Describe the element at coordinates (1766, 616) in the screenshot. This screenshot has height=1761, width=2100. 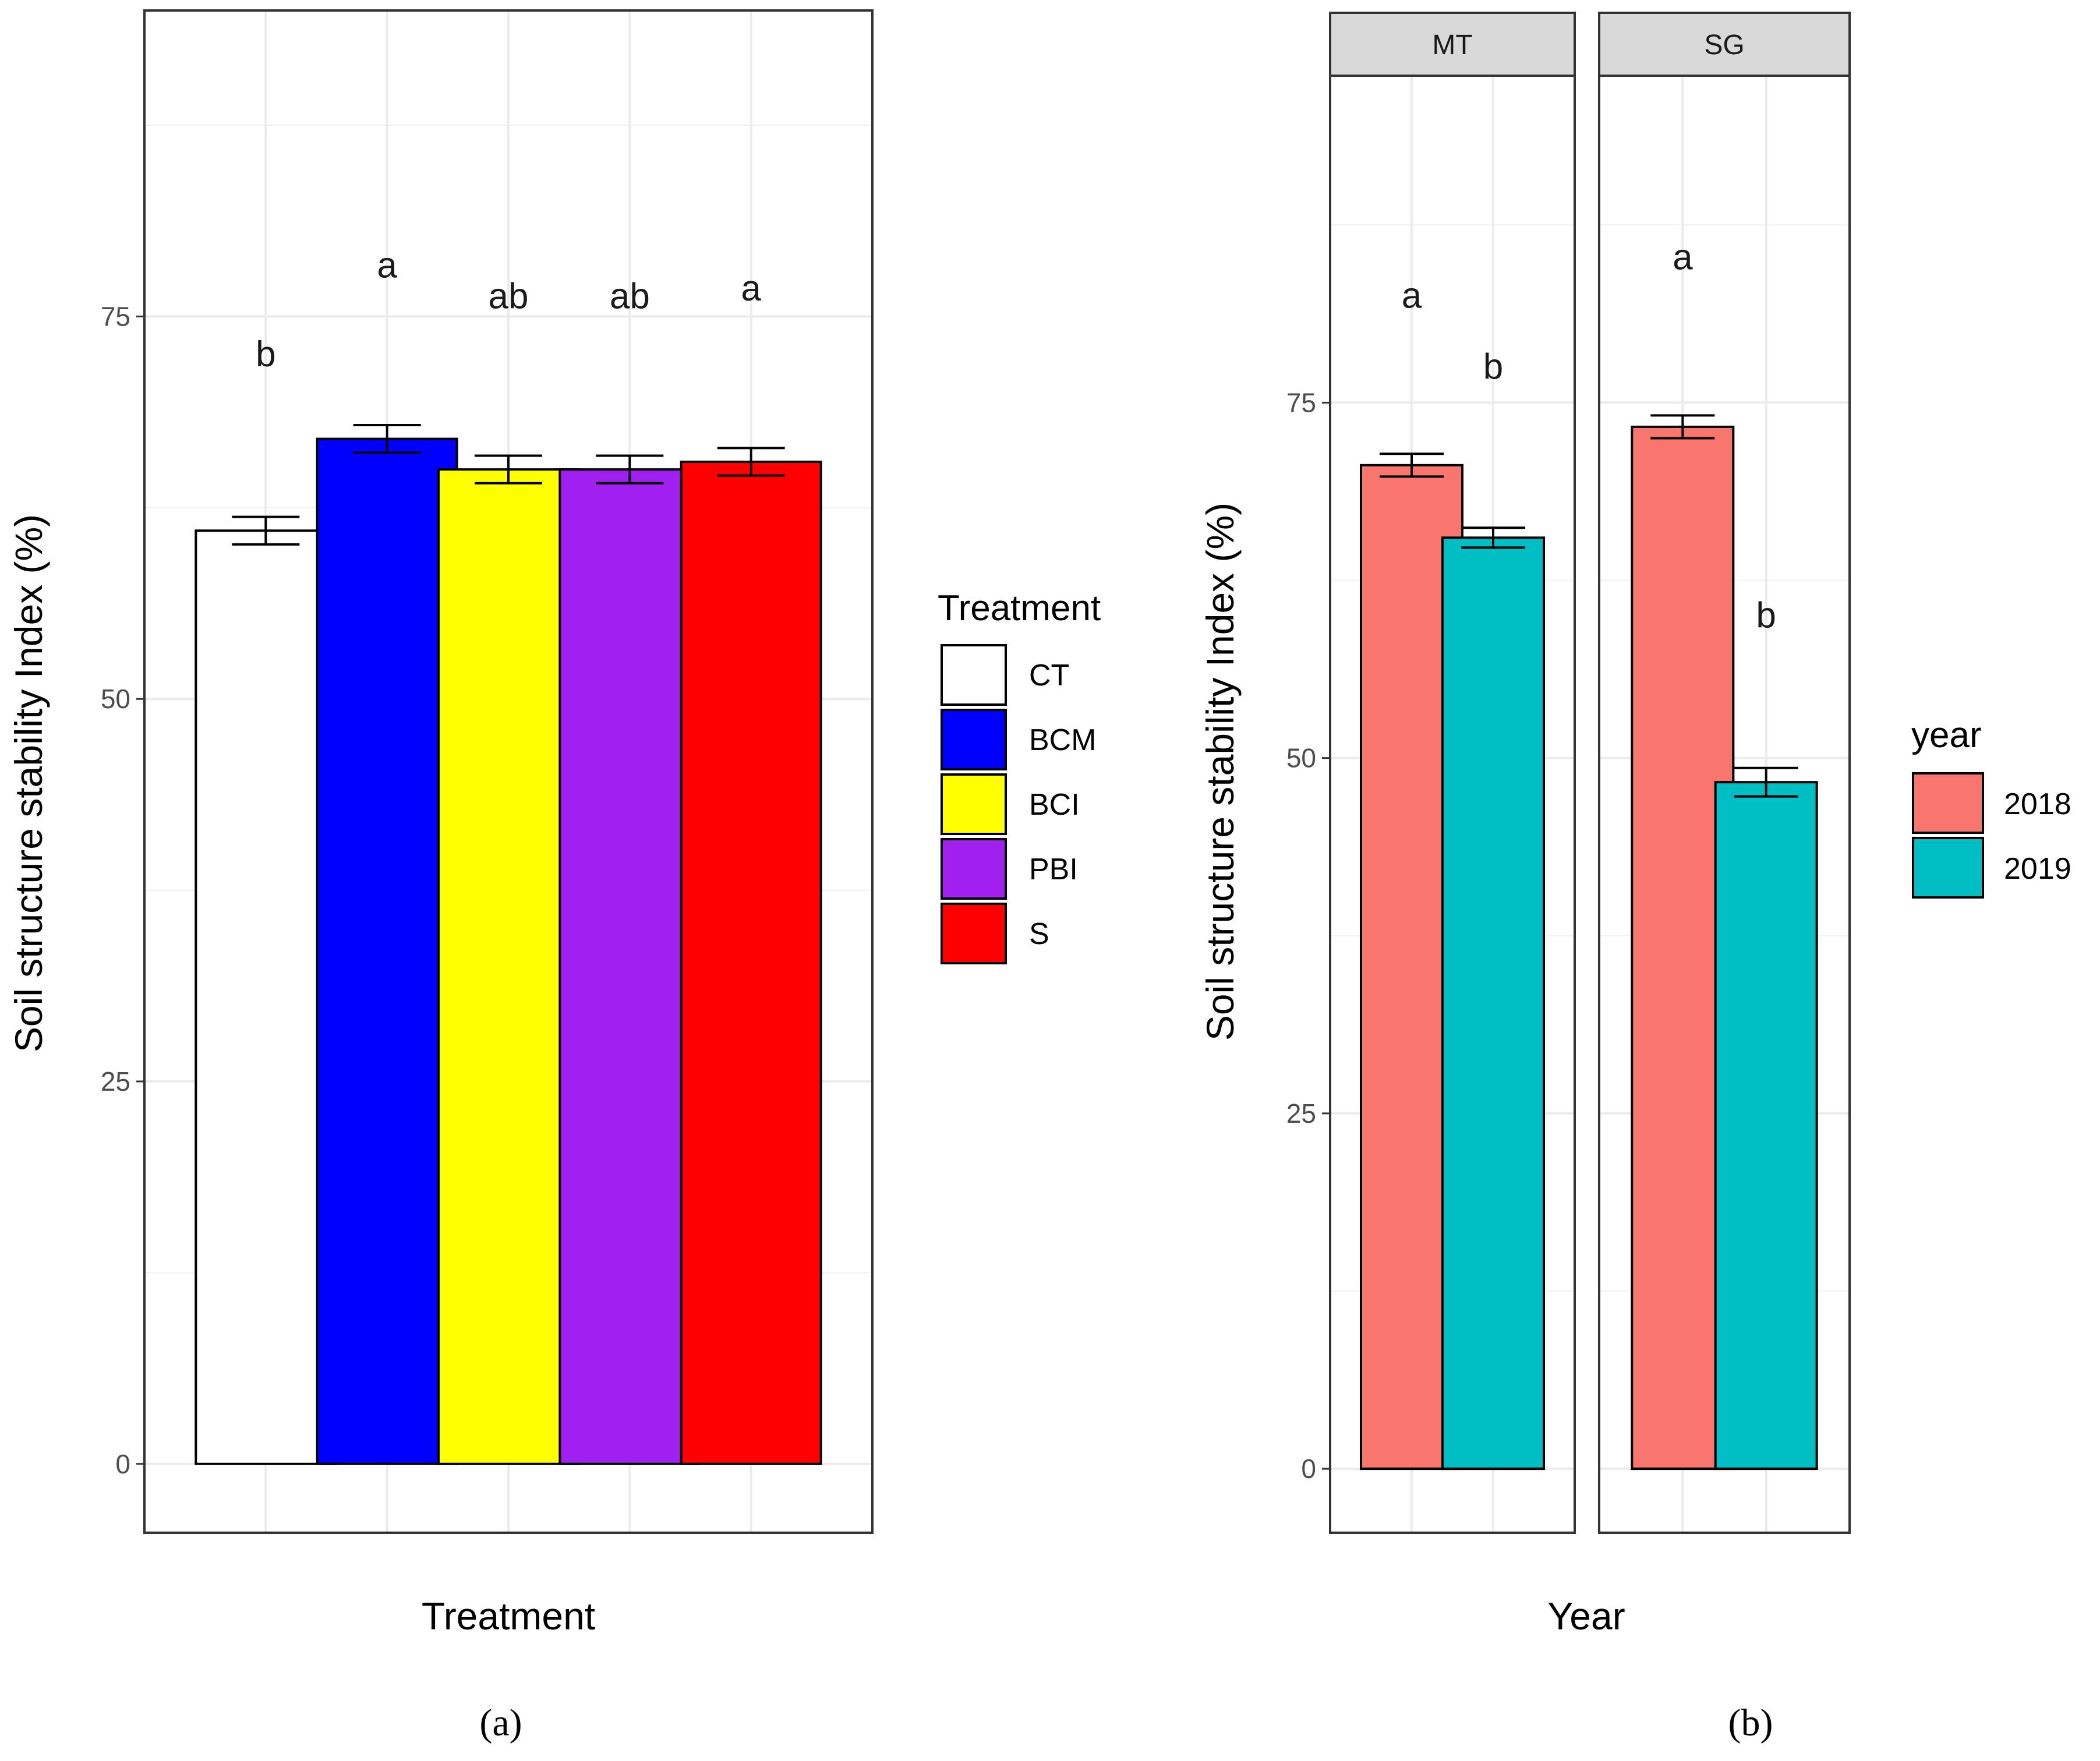
I see `significance-letter-sg-2019: b` at that location.